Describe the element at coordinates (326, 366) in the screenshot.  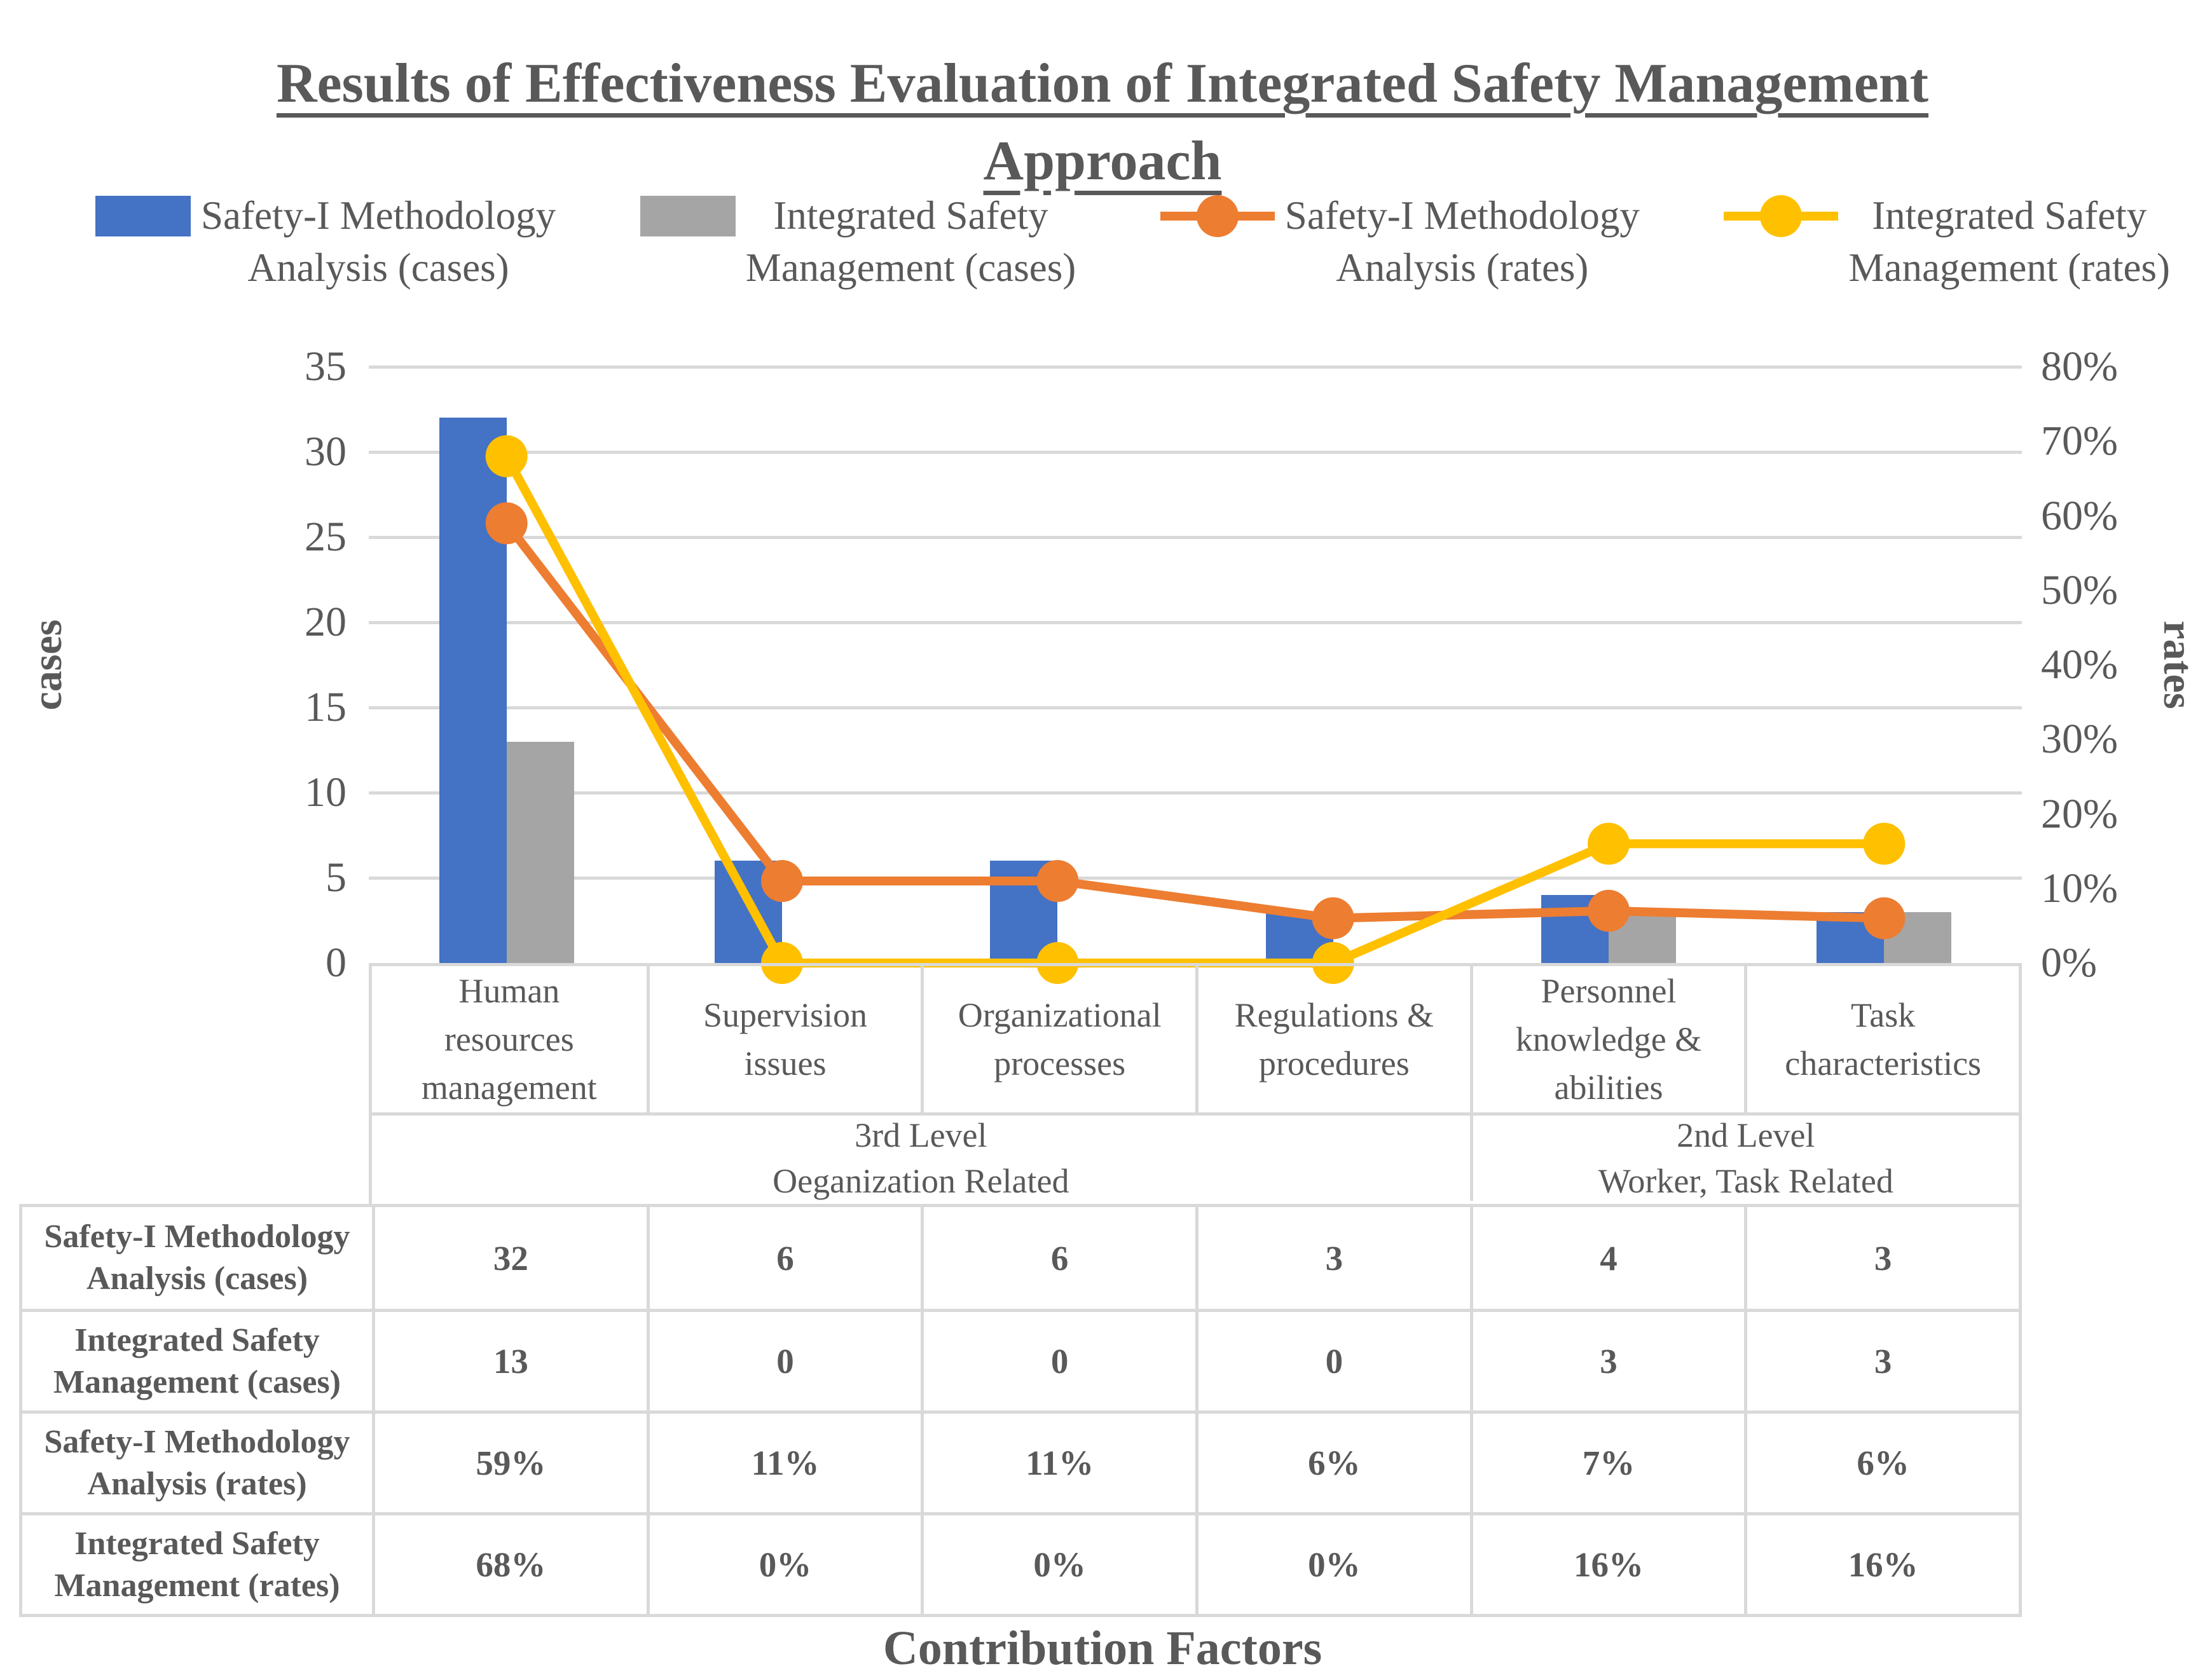
I see `left-axis-tick-label: 35` at that location.